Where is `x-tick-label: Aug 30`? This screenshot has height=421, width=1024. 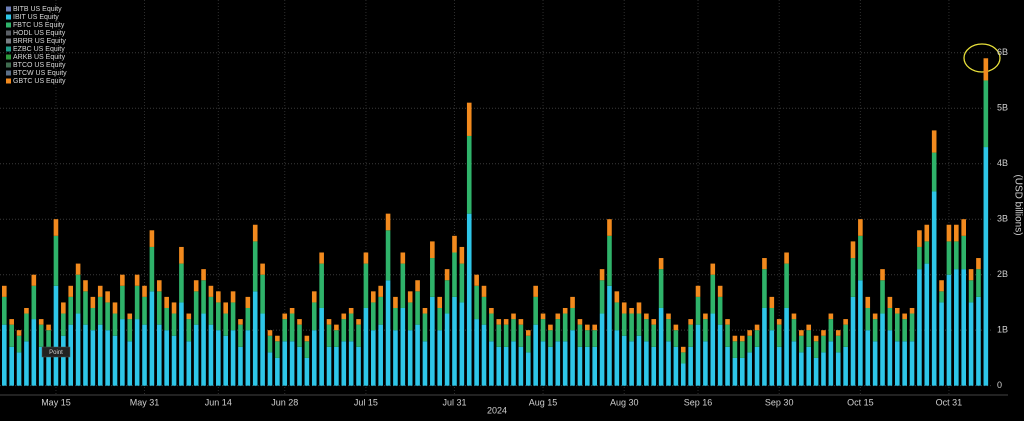 x-tick-label: Aug 30 is located at coordinates (624, 402).